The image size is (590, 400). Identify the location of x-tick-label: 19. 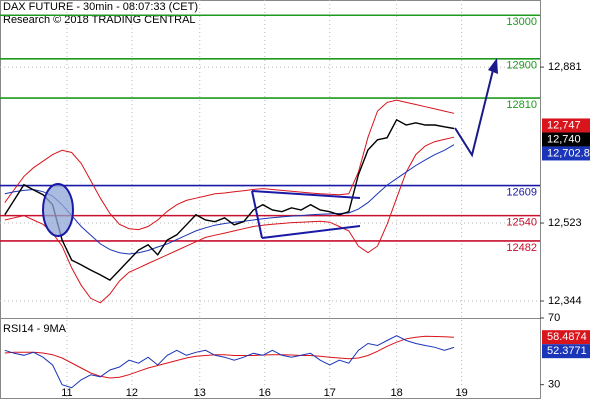
(462, 393).